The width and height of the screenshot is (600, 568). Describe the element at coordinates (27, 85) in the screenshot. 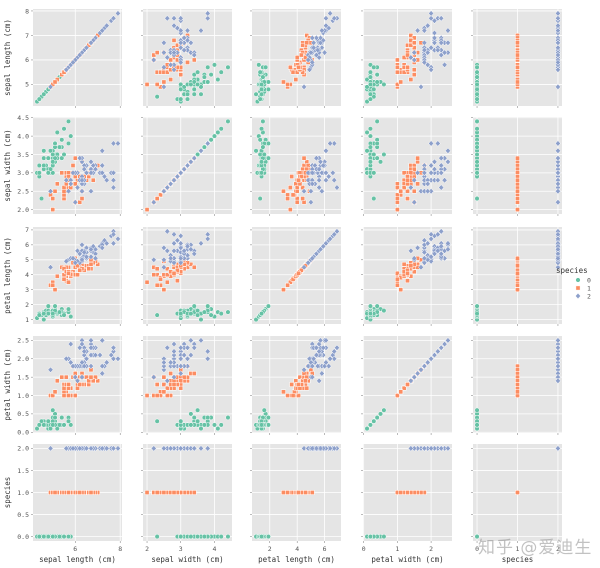

I see `y-tick-label: 5` at that location.